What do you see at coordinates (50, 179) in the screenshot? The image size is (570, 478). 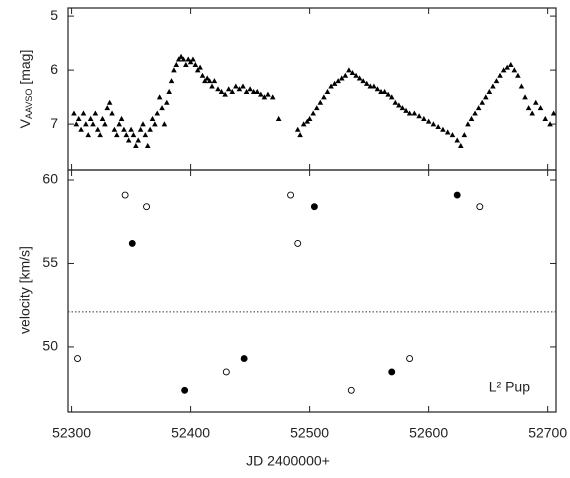 I see `y-tick-label: 60` at bounding box center [50, 179].